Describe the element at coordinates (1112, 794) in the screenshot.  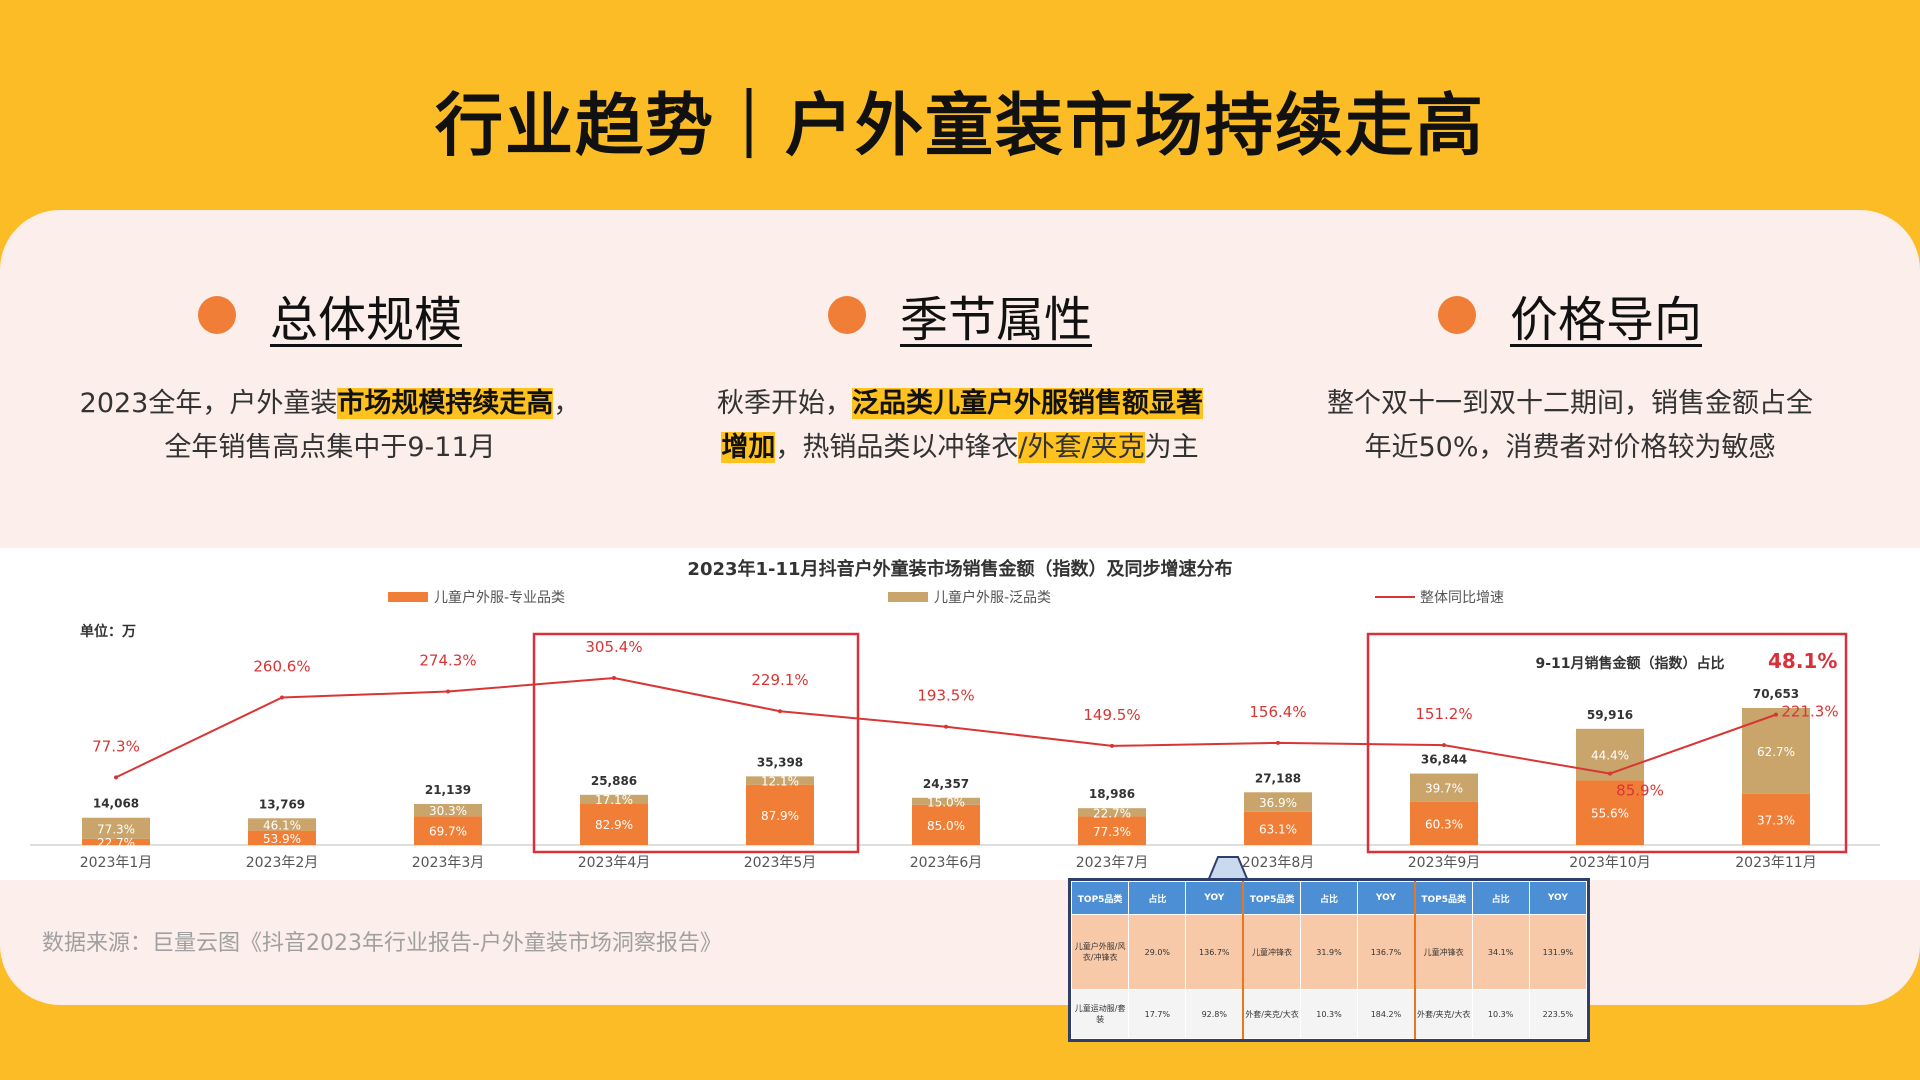
I see `data-label-total: 18,986` at that location.